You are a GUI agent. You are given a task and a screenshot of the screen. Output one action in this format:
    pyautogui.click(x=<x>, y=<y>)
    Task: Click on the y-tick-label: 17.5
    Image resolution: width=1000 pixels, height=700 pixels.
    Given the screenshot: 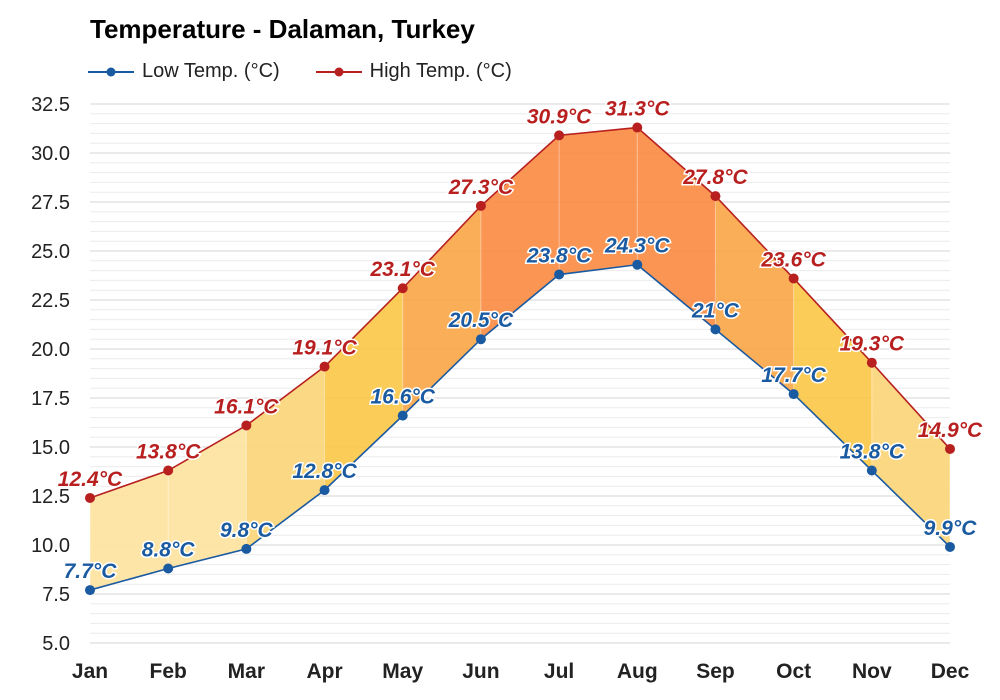 What is the action you would take?
    pyautogui.click(x=50, y=399)
    